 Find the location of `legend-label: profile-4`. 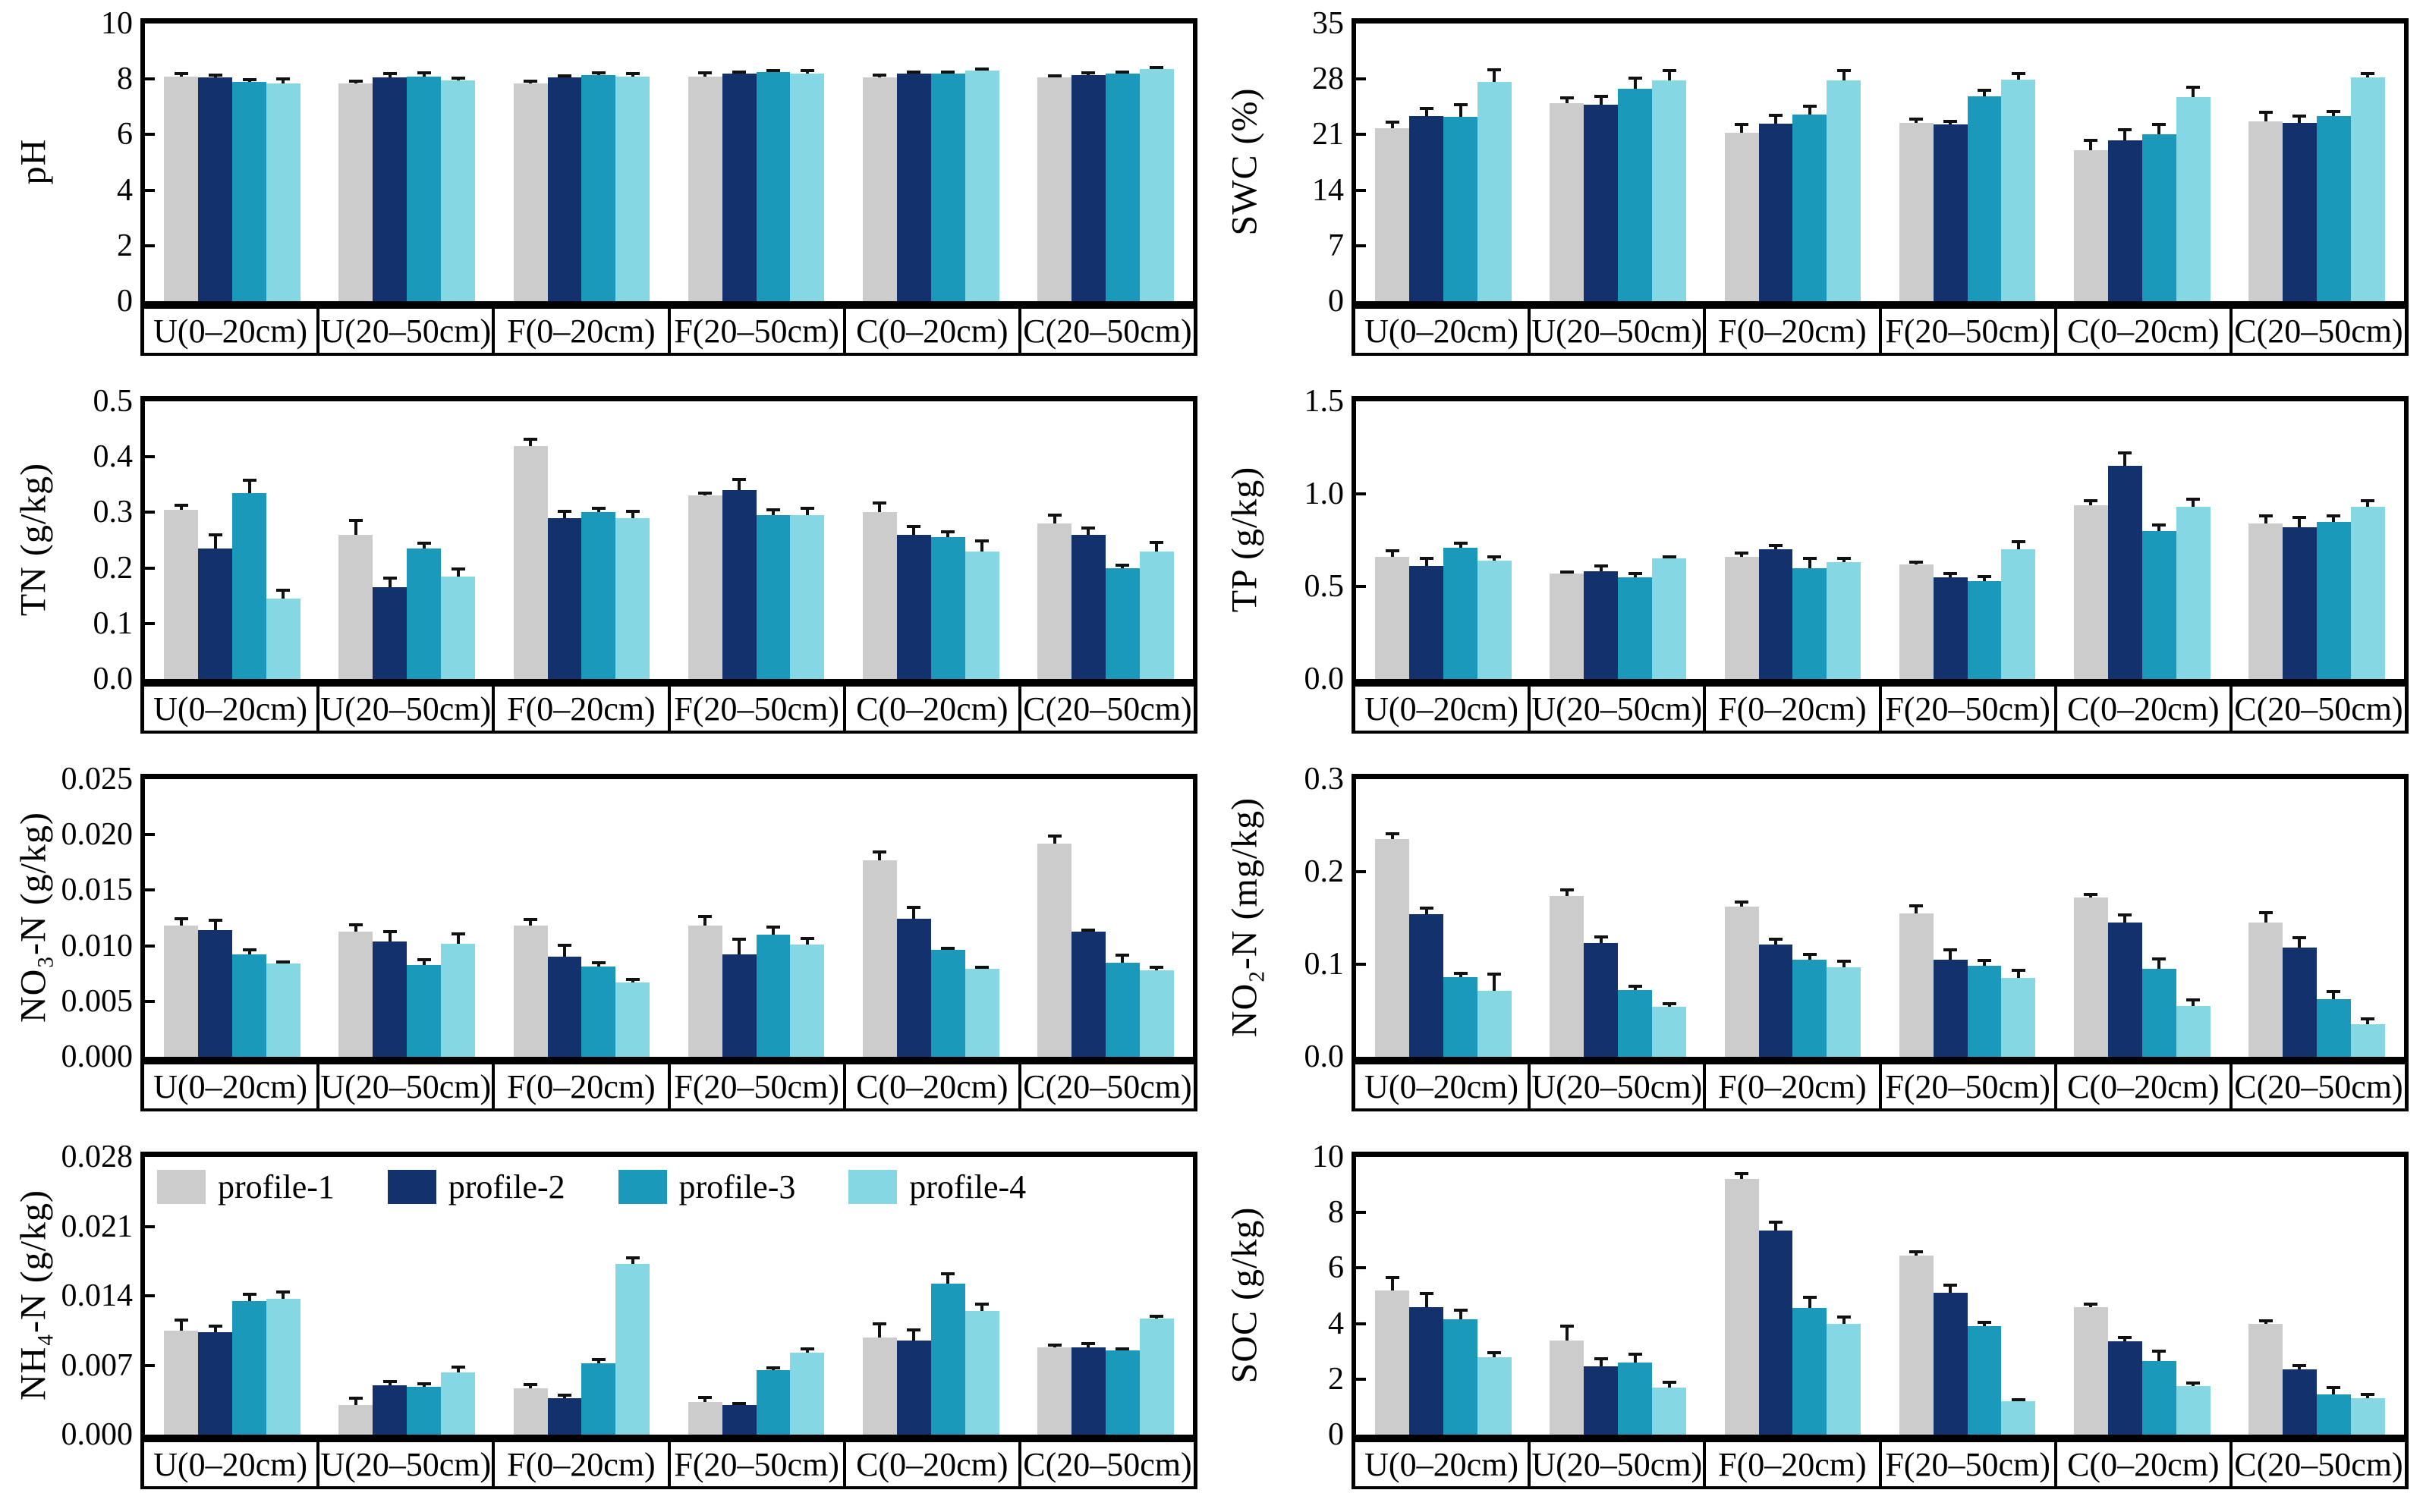

legend-label: profile-4 is located at coordinates (968, 1187).